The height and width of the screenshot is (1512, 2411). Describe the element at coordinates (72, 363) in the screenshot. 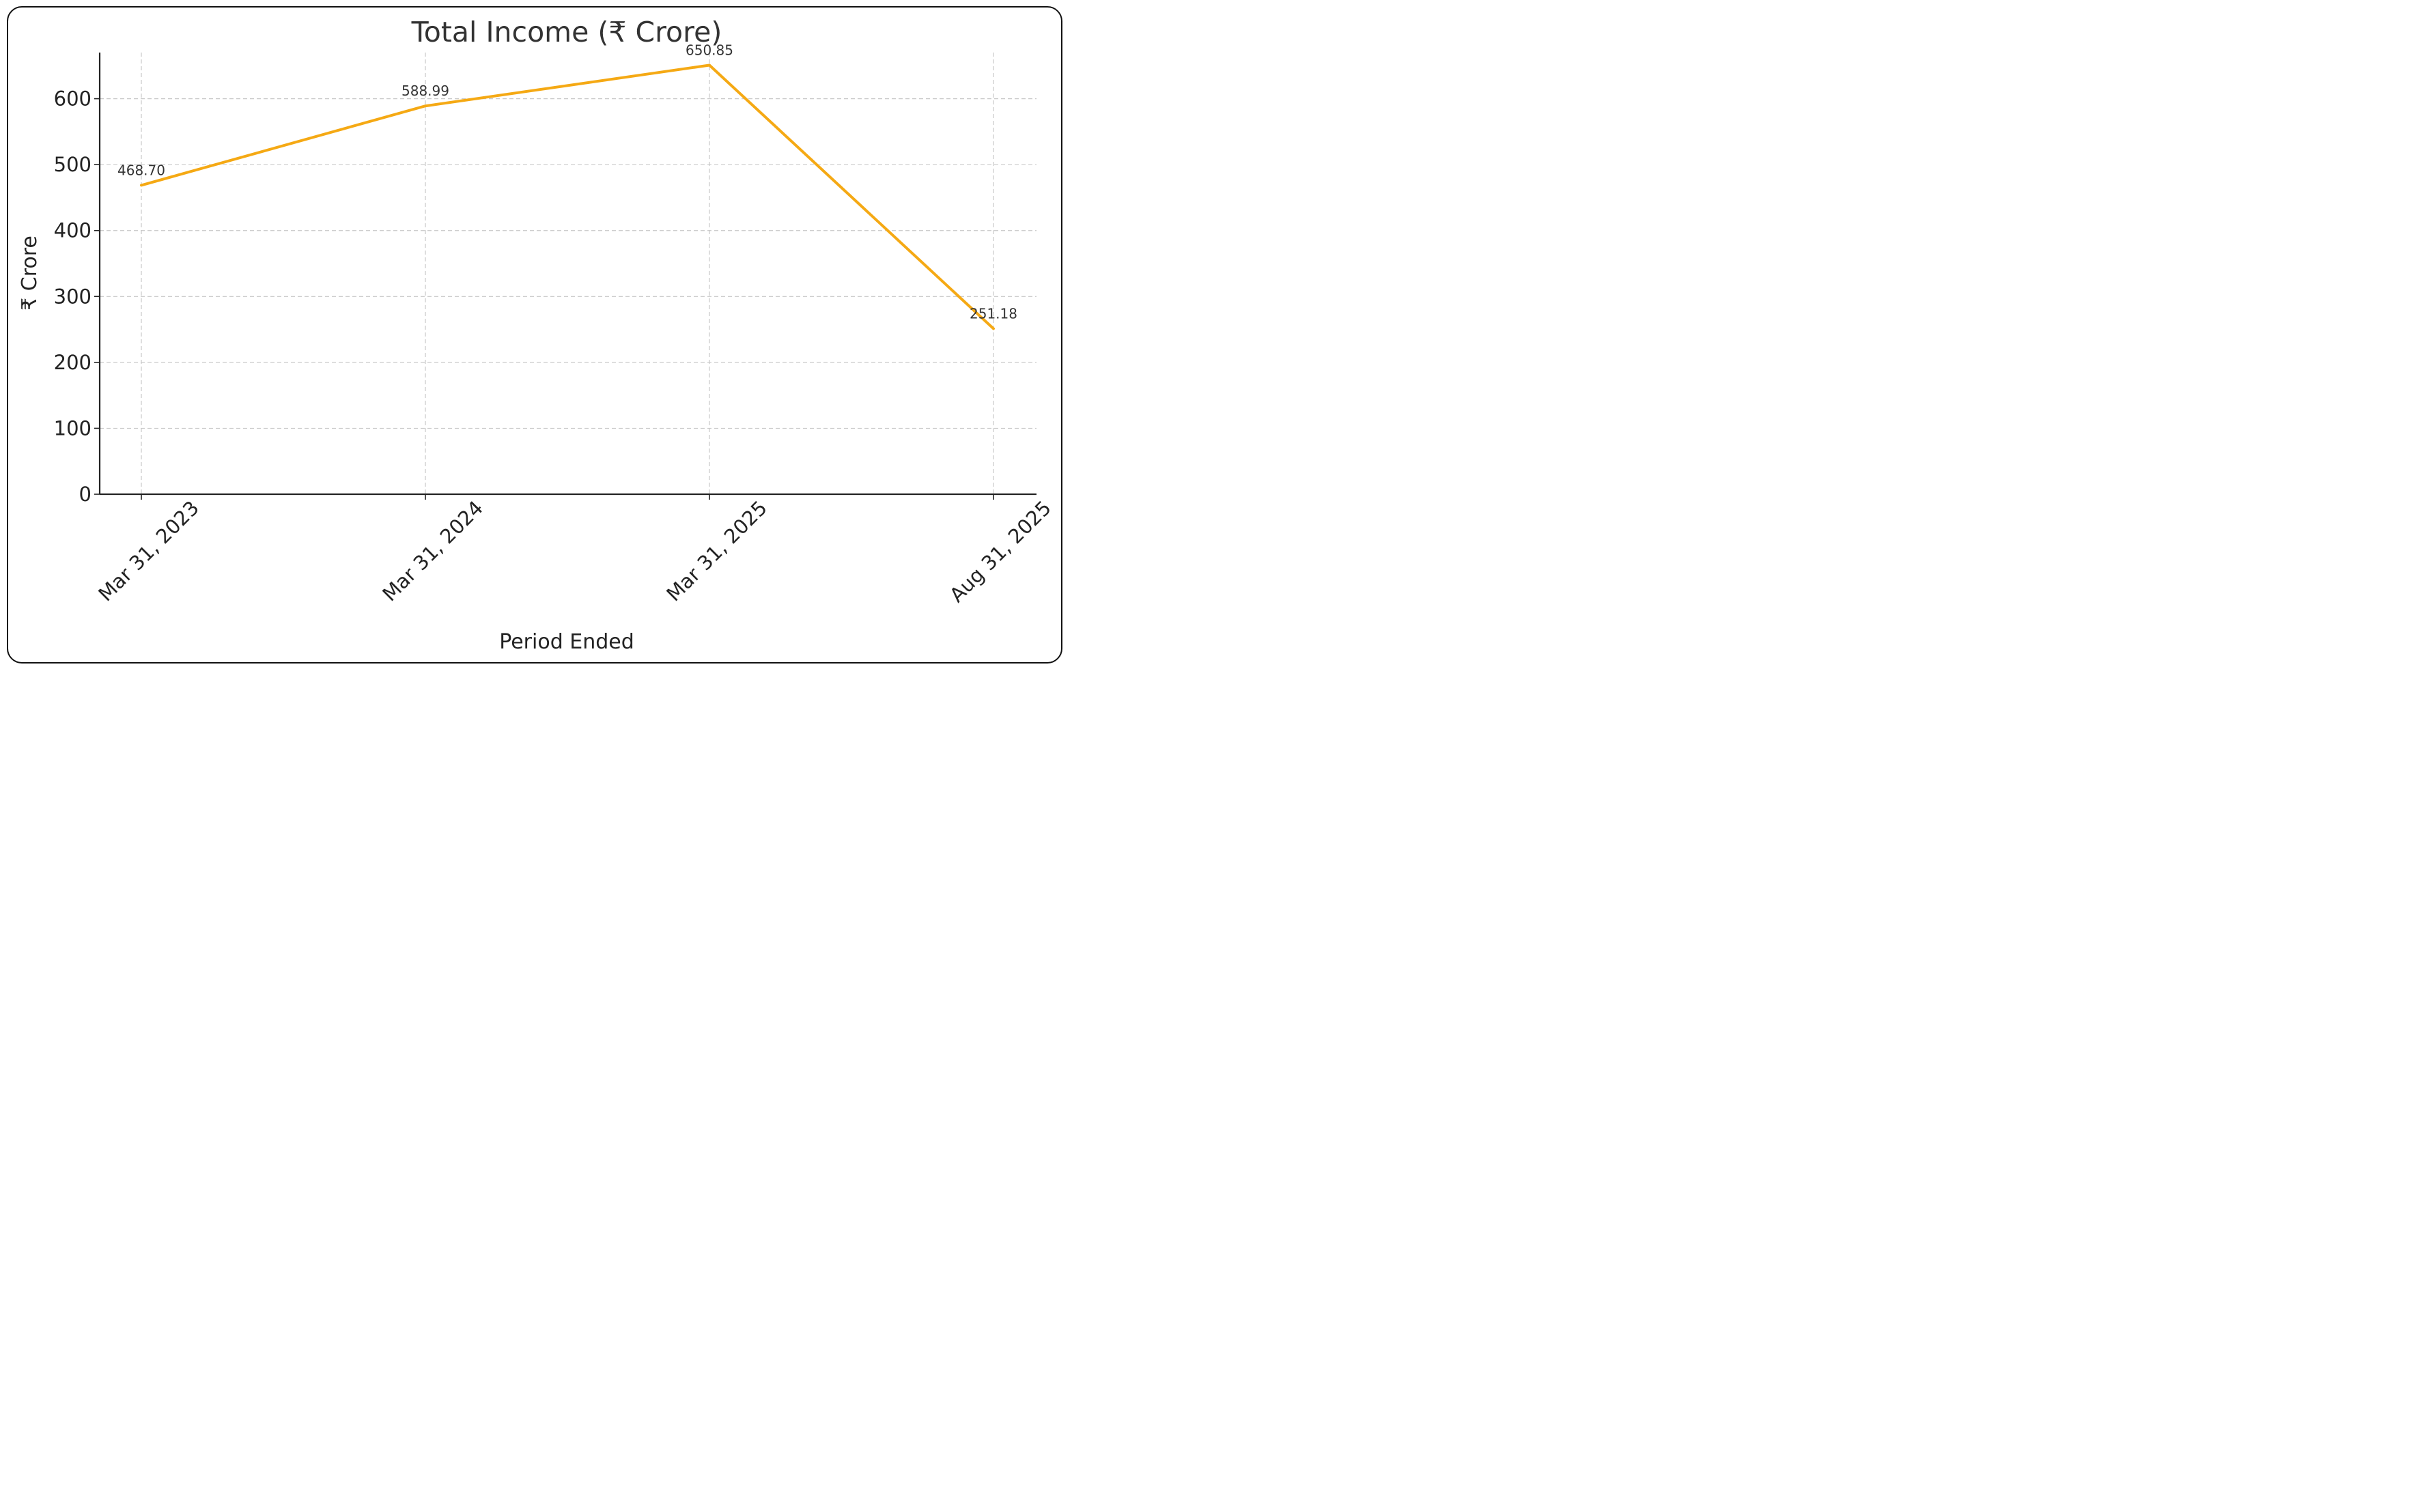

I see `y-tick-label: 200` at that location.